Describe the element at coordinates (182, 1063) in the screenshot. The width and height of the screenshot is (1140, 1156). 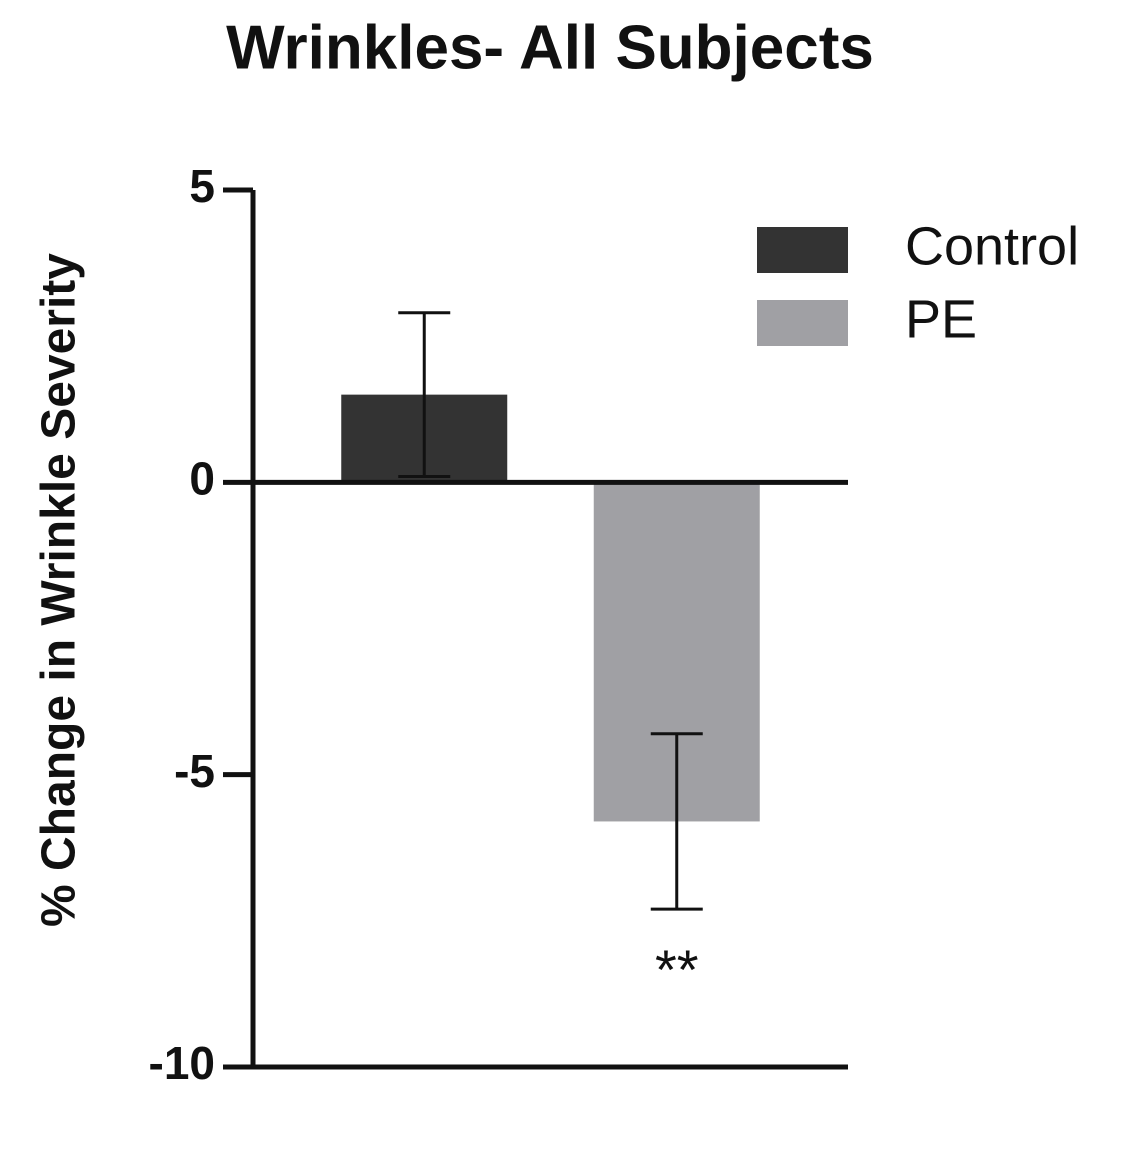
I see `y-tick-label: -10` at that location.